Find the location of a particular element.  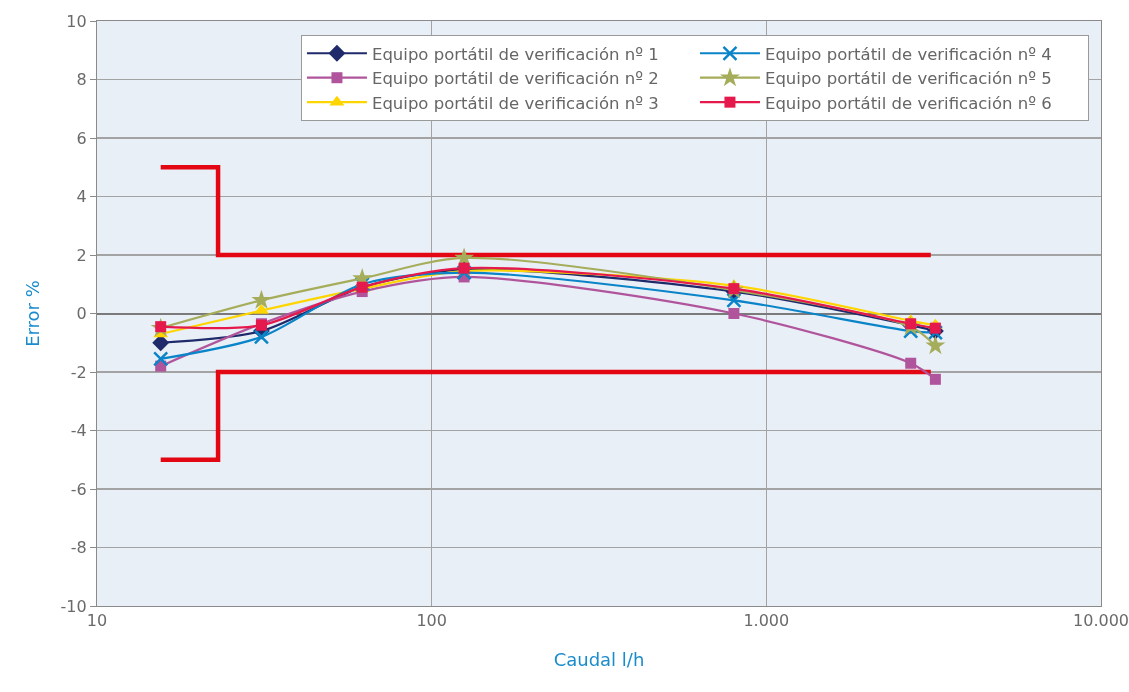

x-tick-label: 100 is located at coordinates (431, 621).